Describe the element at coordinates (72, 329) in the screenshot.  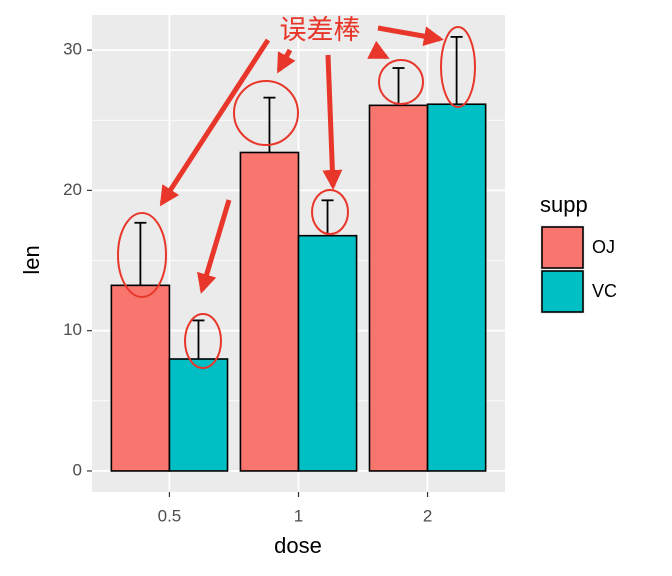
I see `y-tick-label: 10` at that location.